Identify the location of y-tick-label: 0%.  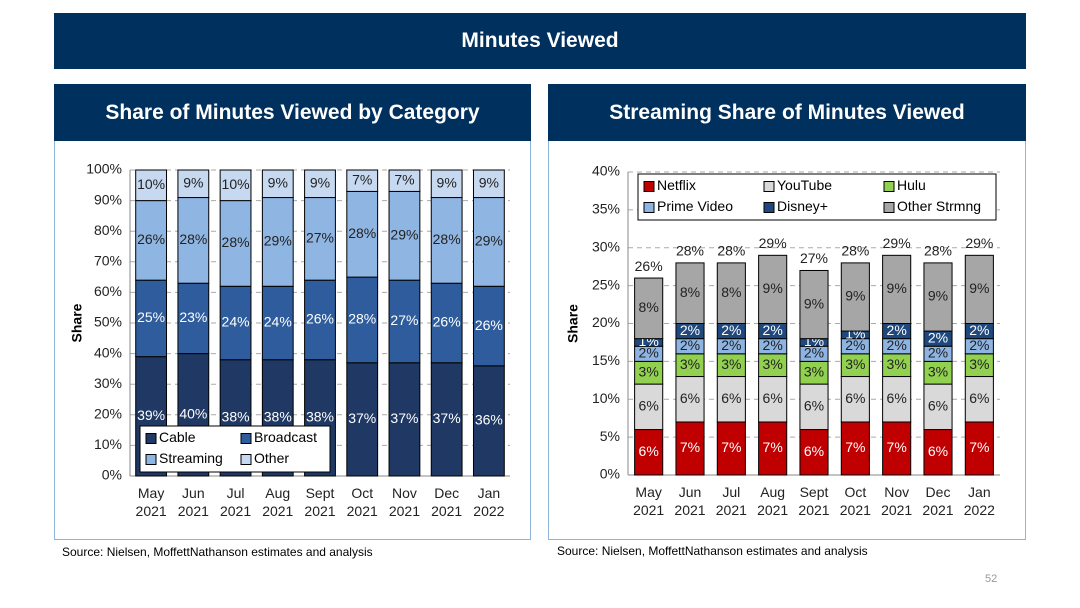
(112, 475).